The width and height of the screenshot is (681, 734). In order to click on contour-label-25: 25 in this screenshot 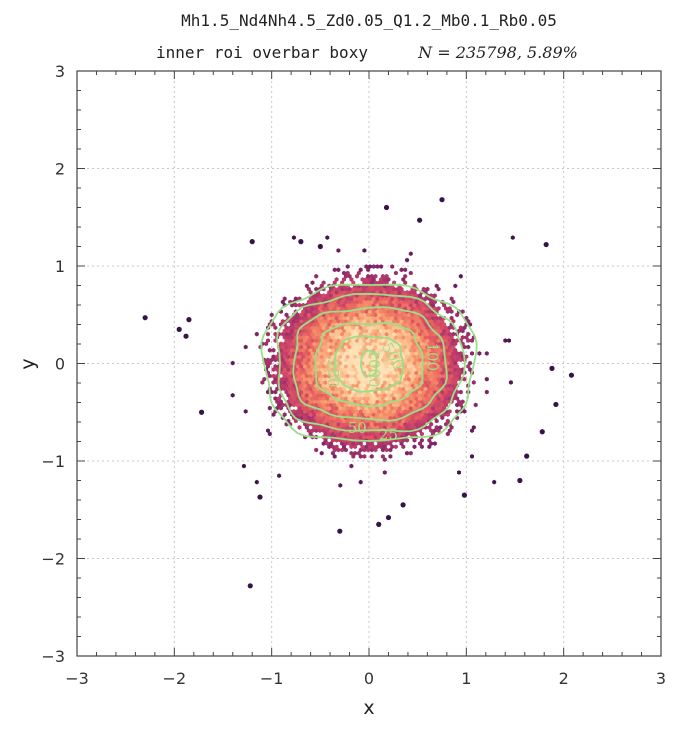, I will do `click(388, 435)`.